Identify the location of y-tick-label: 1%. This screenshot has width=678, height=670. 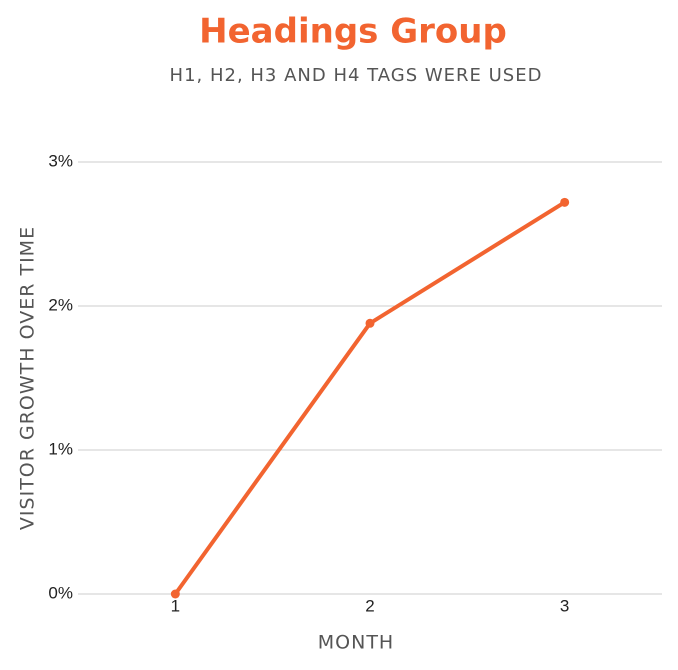
(60, 448).